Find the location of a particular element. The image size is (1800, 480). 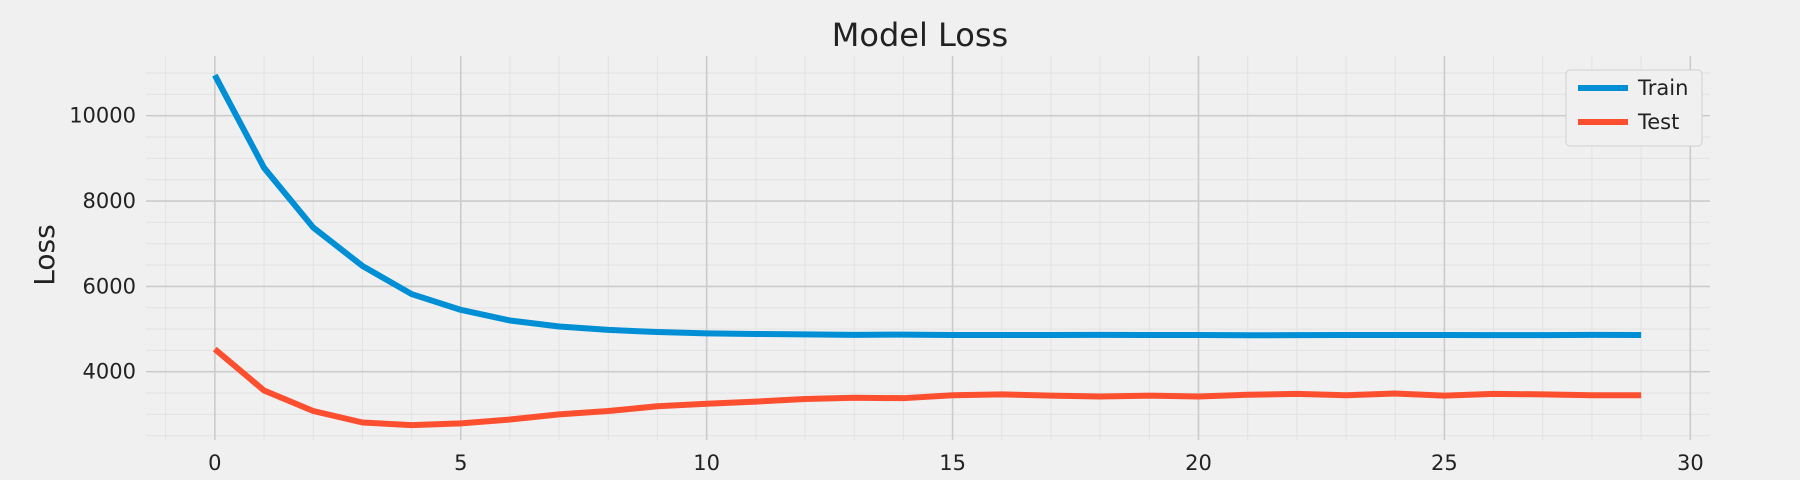

x-tick-label: 15 is located at coordinates (952, 463).